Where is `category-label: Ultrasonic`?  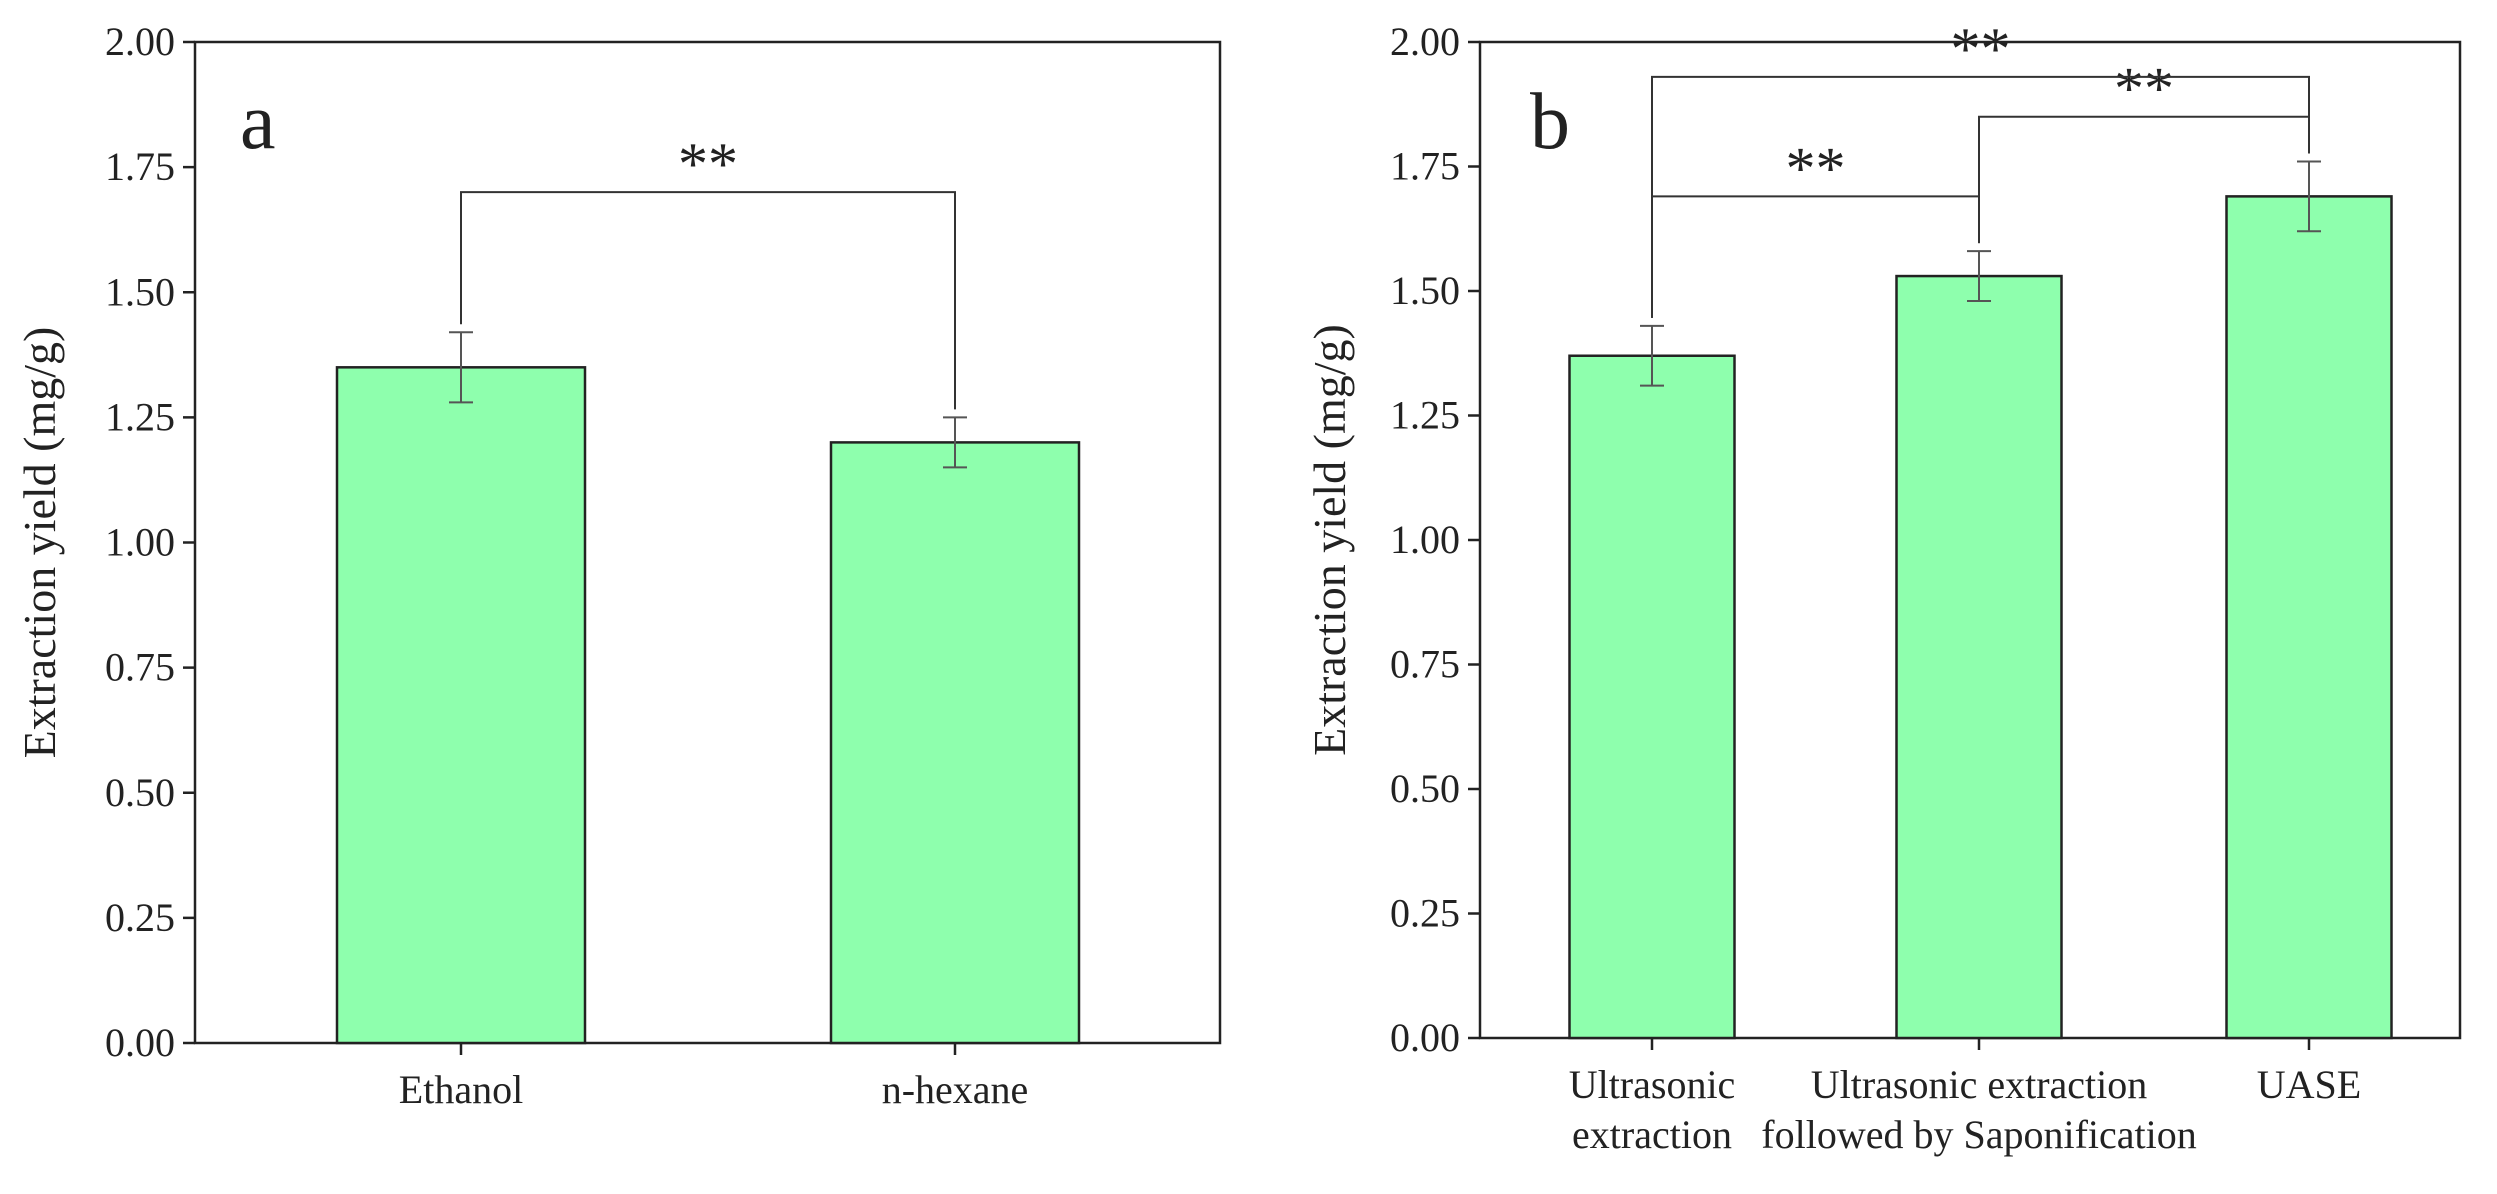 category-label: Ultrasonic is located at coordinates (1652, 1084).